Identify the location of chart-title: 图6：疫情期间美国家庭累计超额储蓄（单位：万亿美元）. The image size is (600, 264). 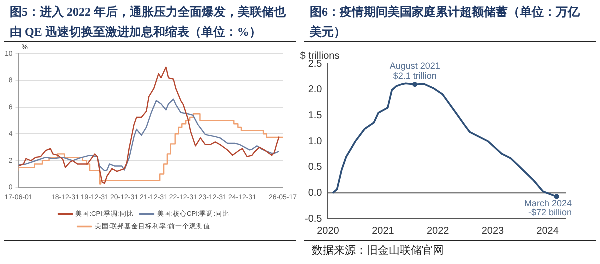
(450, 21).